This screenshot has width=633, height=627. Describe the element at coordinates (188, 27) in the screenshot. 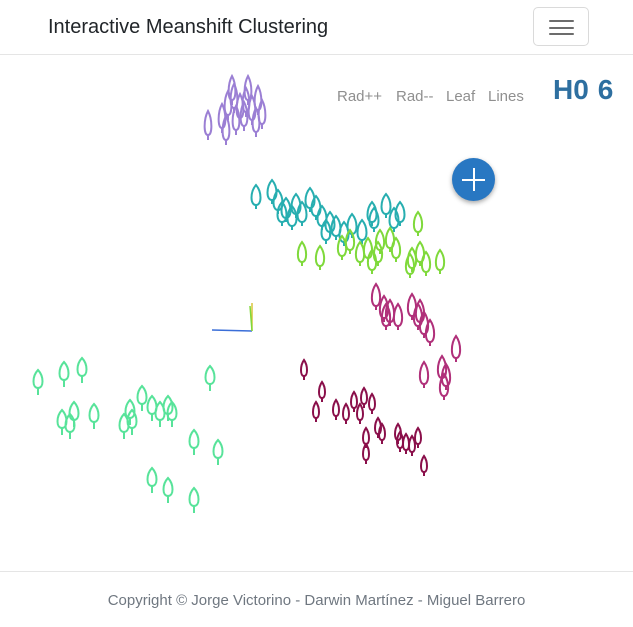

I see `brand-title: Interactive Meanshift Clustering` at that location.